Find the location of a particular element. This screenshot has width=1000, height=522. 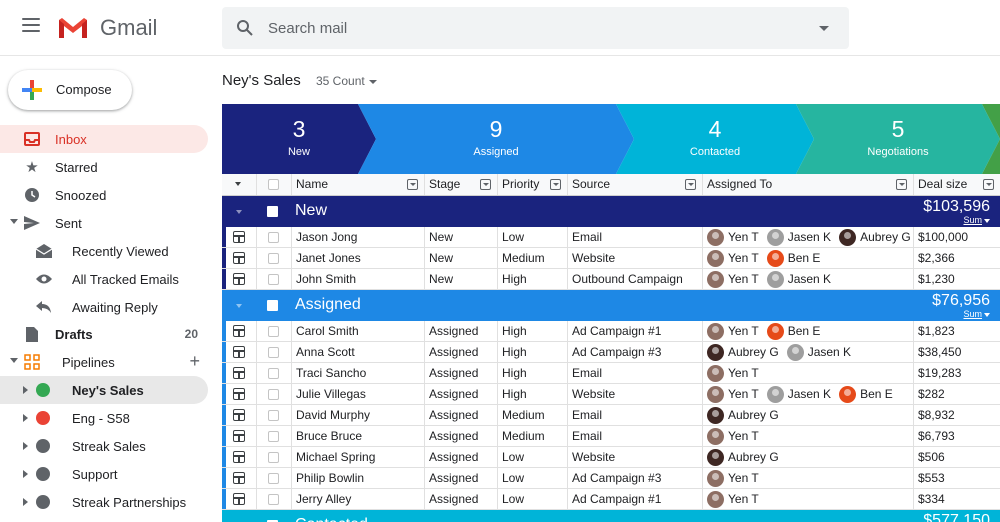

cell-source: Outbound Campaign is located at coordinates (634, 279).